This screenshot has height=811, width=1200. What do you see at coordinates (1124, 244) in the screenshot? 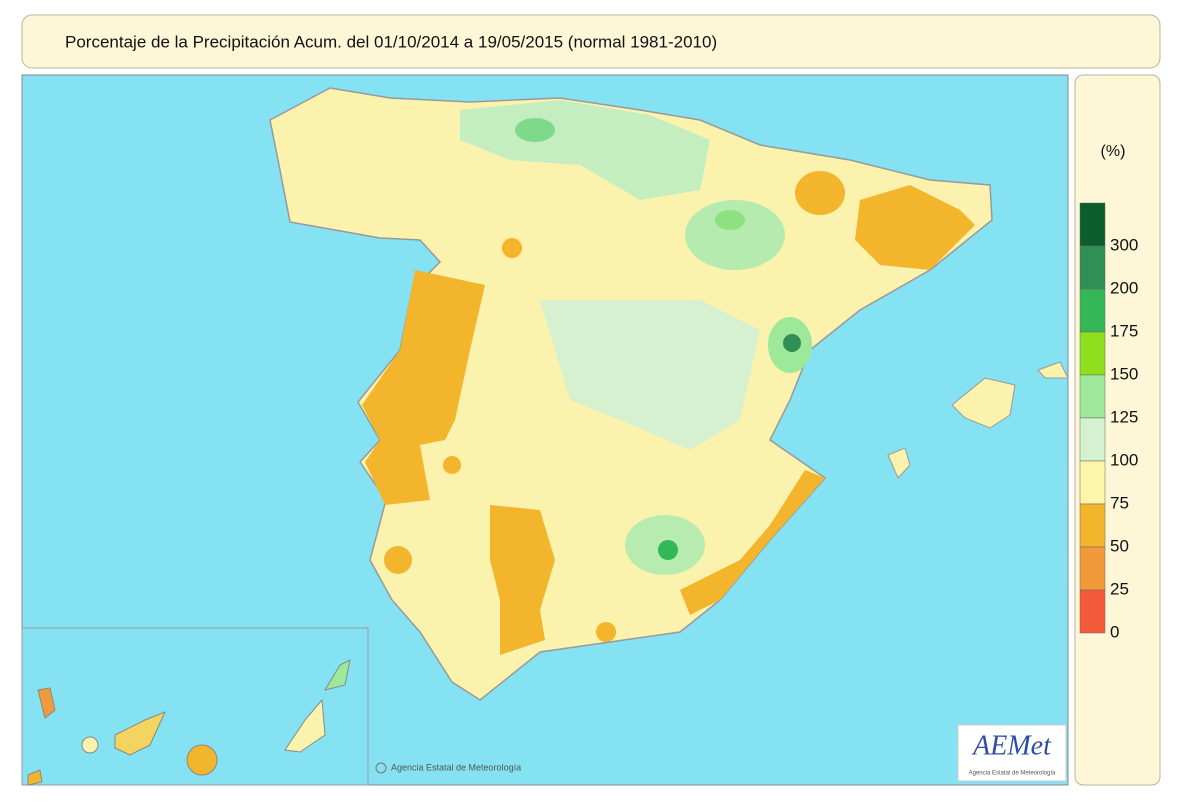
I see `legend-label: 300` at bounding box center [1124, 244].